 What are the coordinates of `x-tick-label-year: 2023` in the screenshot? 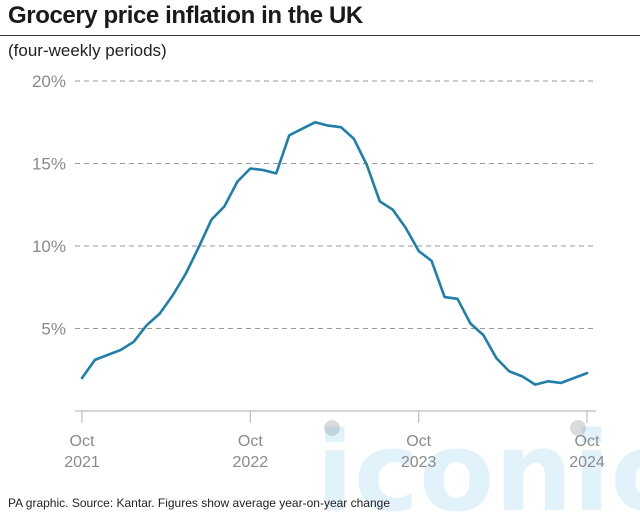 It's located at (419, 462).